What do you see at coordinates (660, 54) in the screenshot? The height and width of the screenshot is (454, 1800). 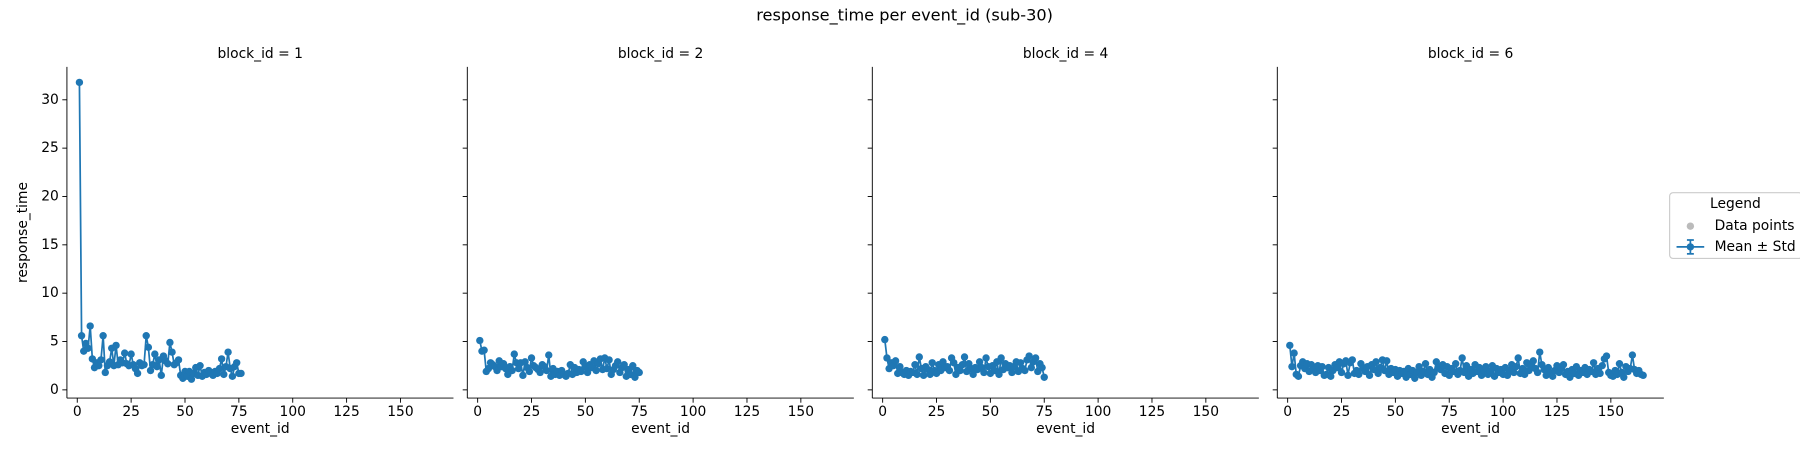 I see `facet-title: block_id = 2` at bounding box center [660, 54].